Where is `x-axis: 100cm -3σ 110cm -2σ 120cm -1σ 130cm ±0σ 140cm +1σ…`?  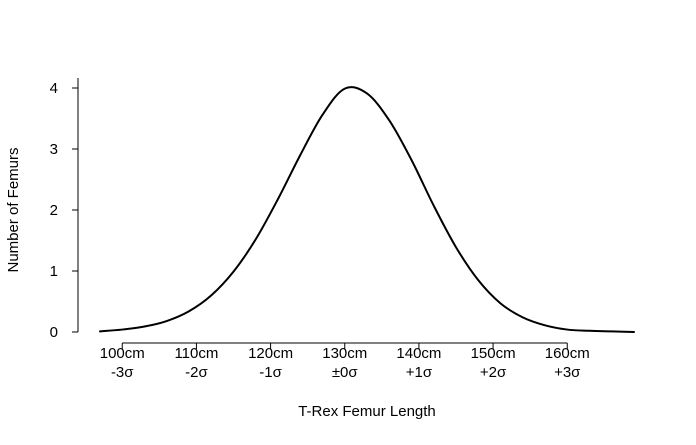
x-axis: 100cm -3σ 110cm -2σ 120cm -1σ 130cm ±0σ 140cm +1σ… is located at coordinates (345, 361).